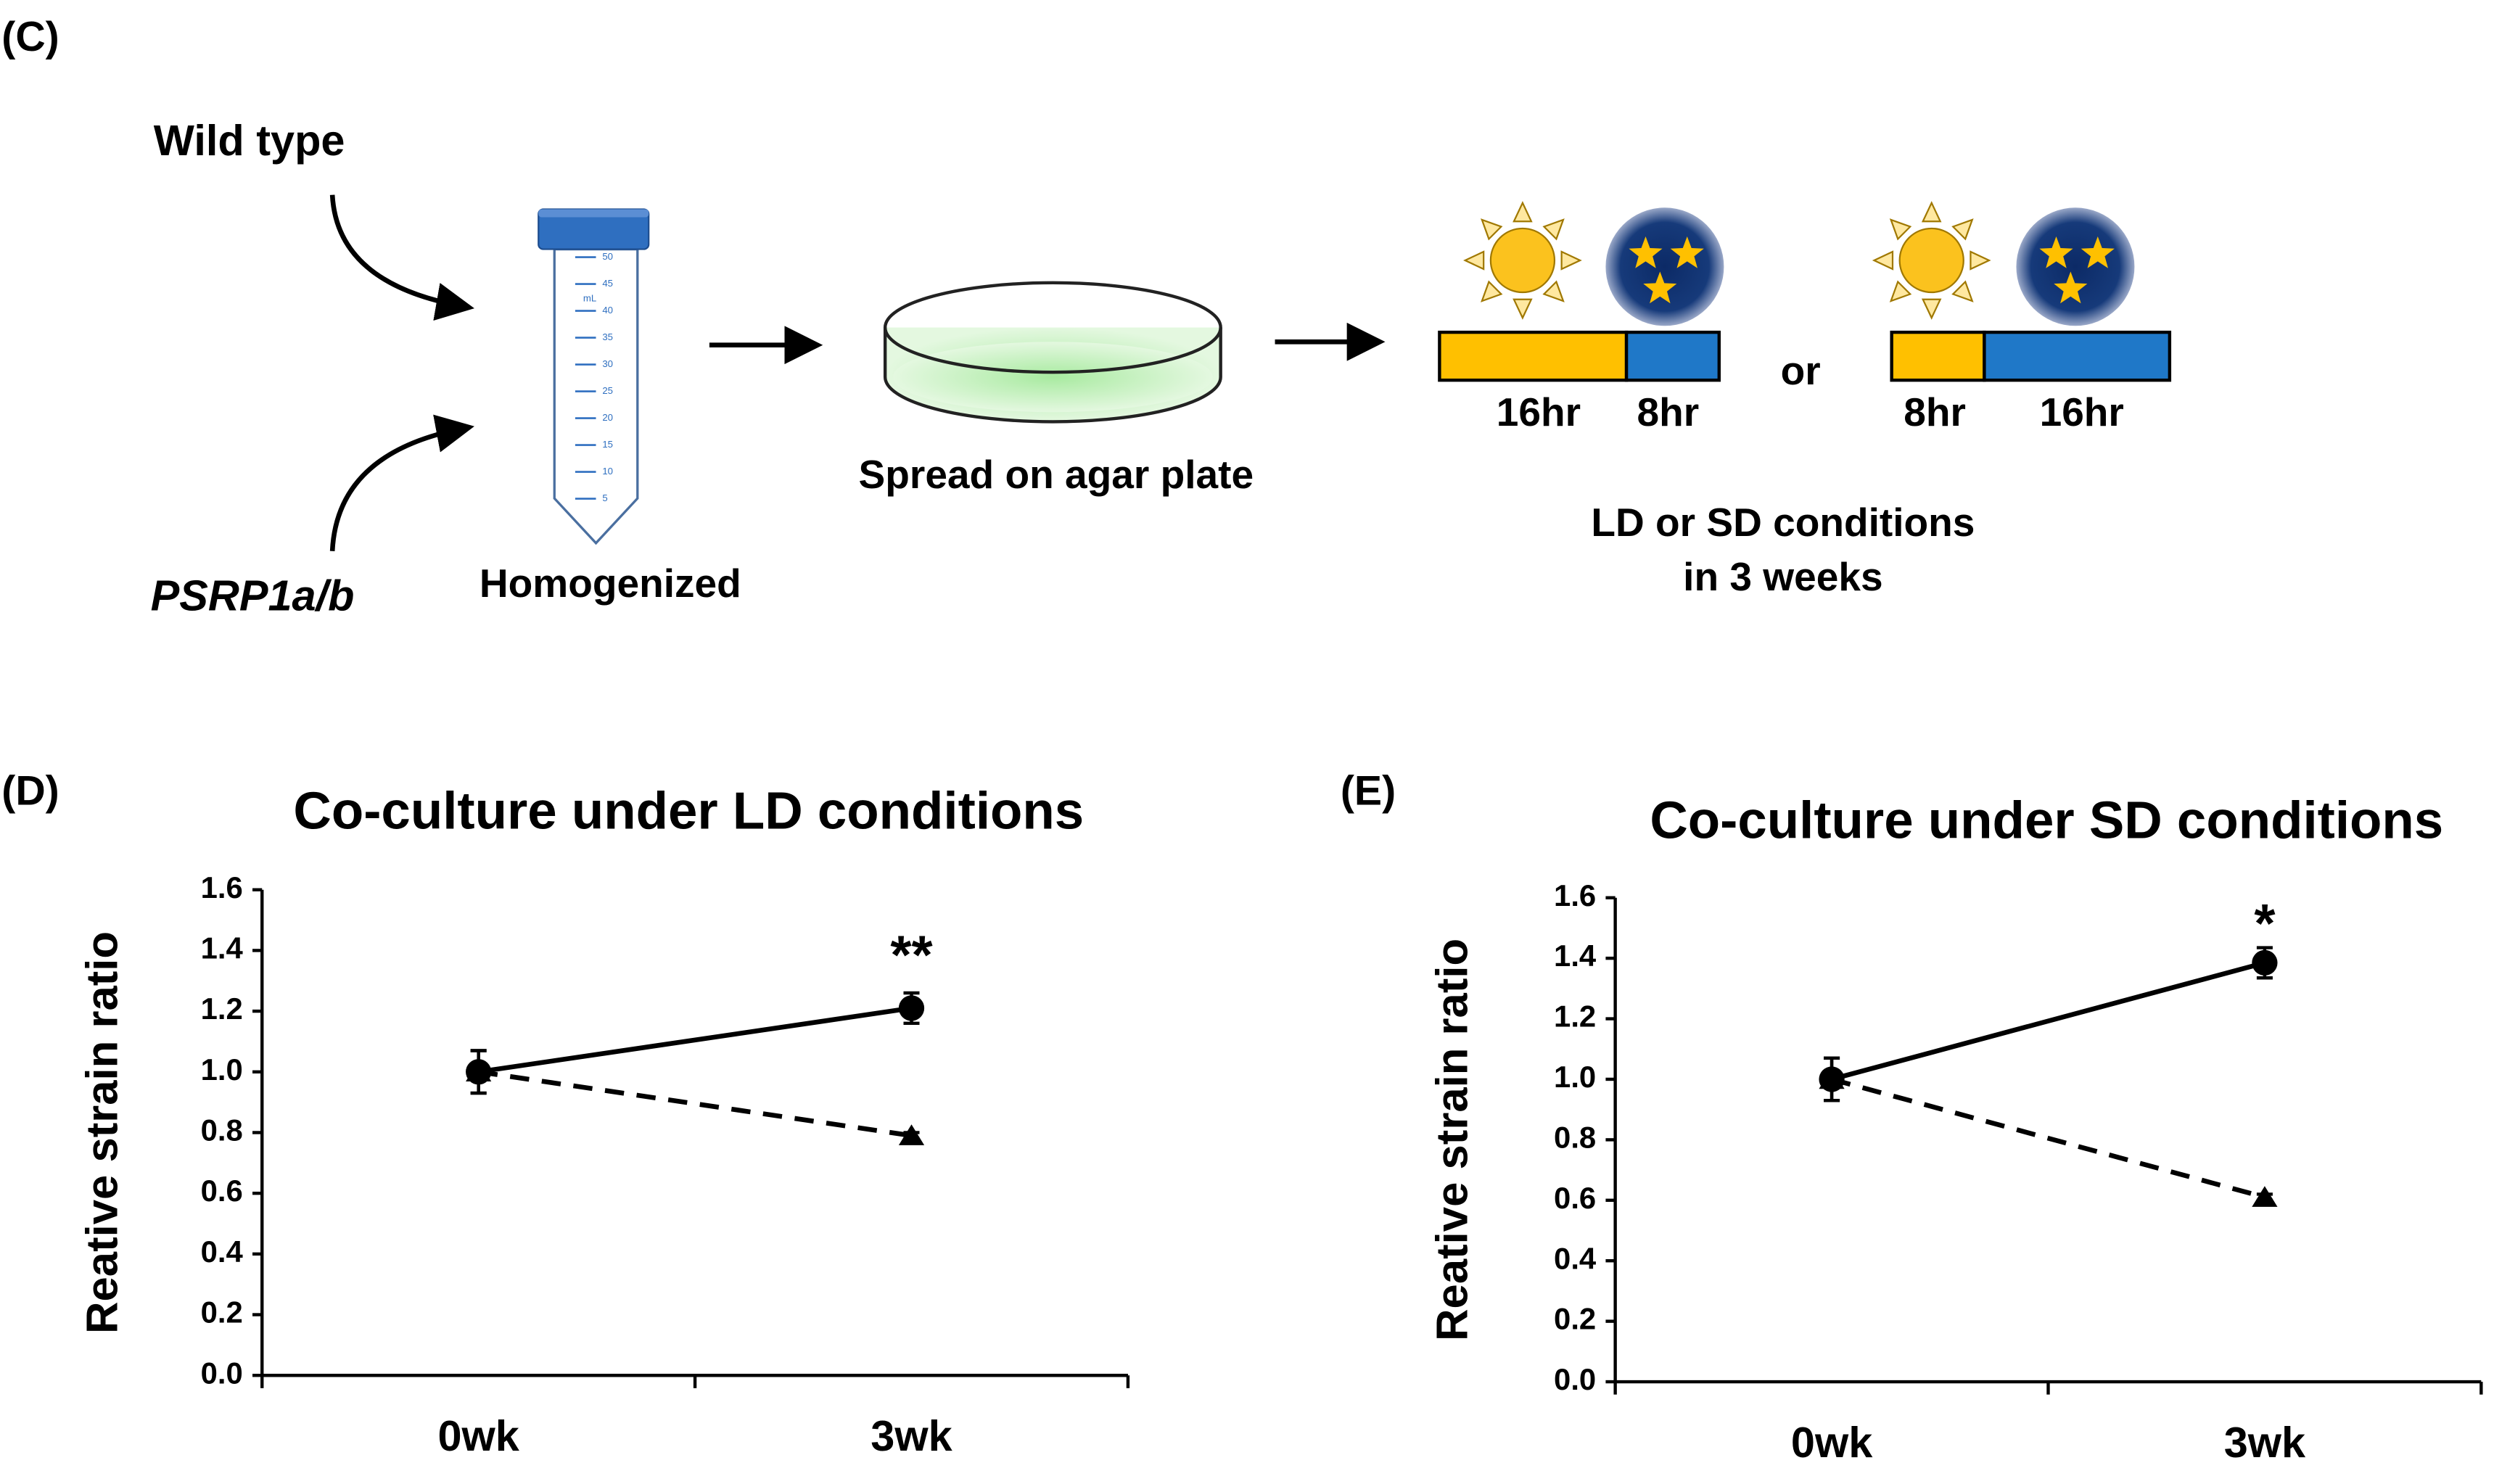 This screenshot has height=1484, width=2494. What do you see at coordinates (1056, 475) in the screenshot?
I see `step-label: Spread on agar plate` at bounding box center [1056, 475].